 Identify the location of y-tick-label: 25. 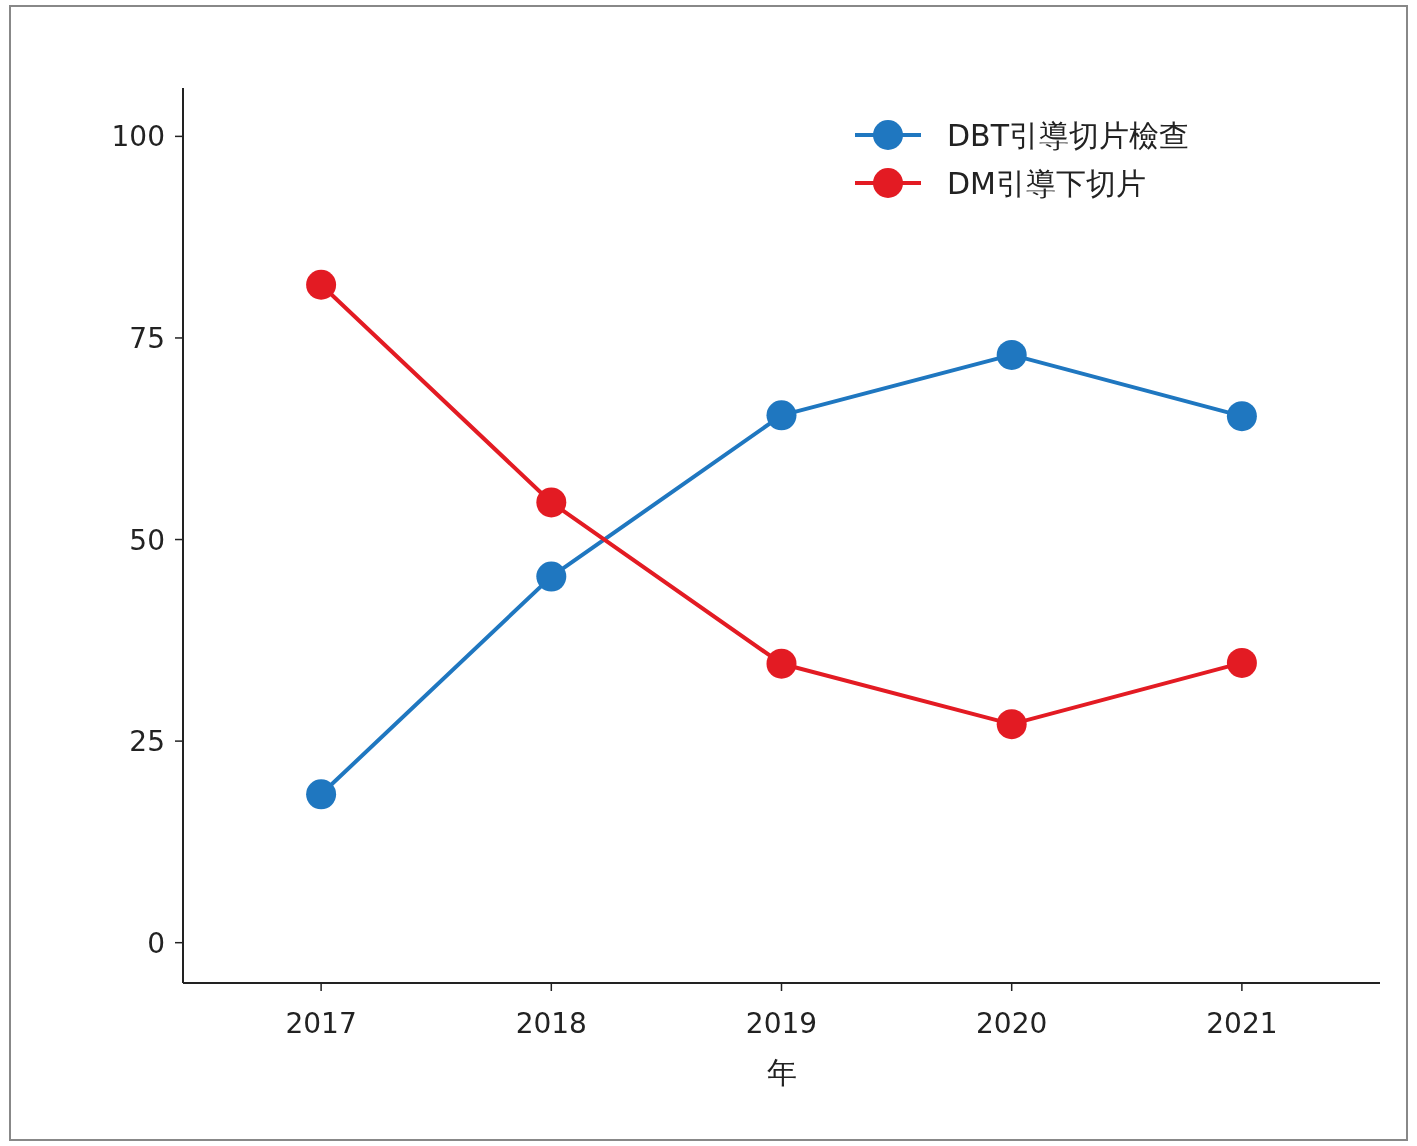
(147, 742).